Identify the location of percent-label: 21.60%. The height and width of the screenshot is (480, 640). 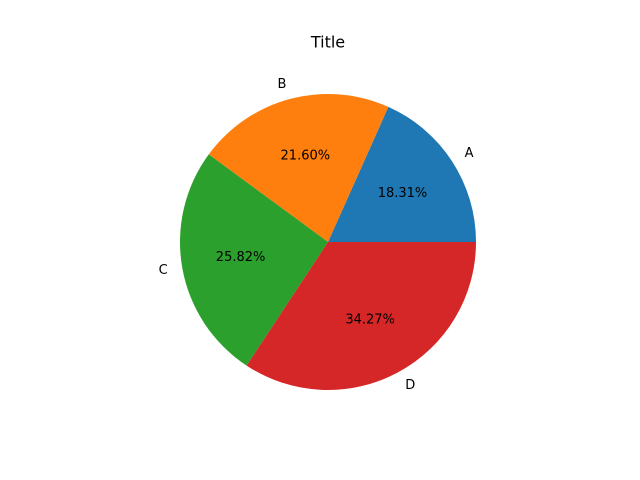
(306, 156).